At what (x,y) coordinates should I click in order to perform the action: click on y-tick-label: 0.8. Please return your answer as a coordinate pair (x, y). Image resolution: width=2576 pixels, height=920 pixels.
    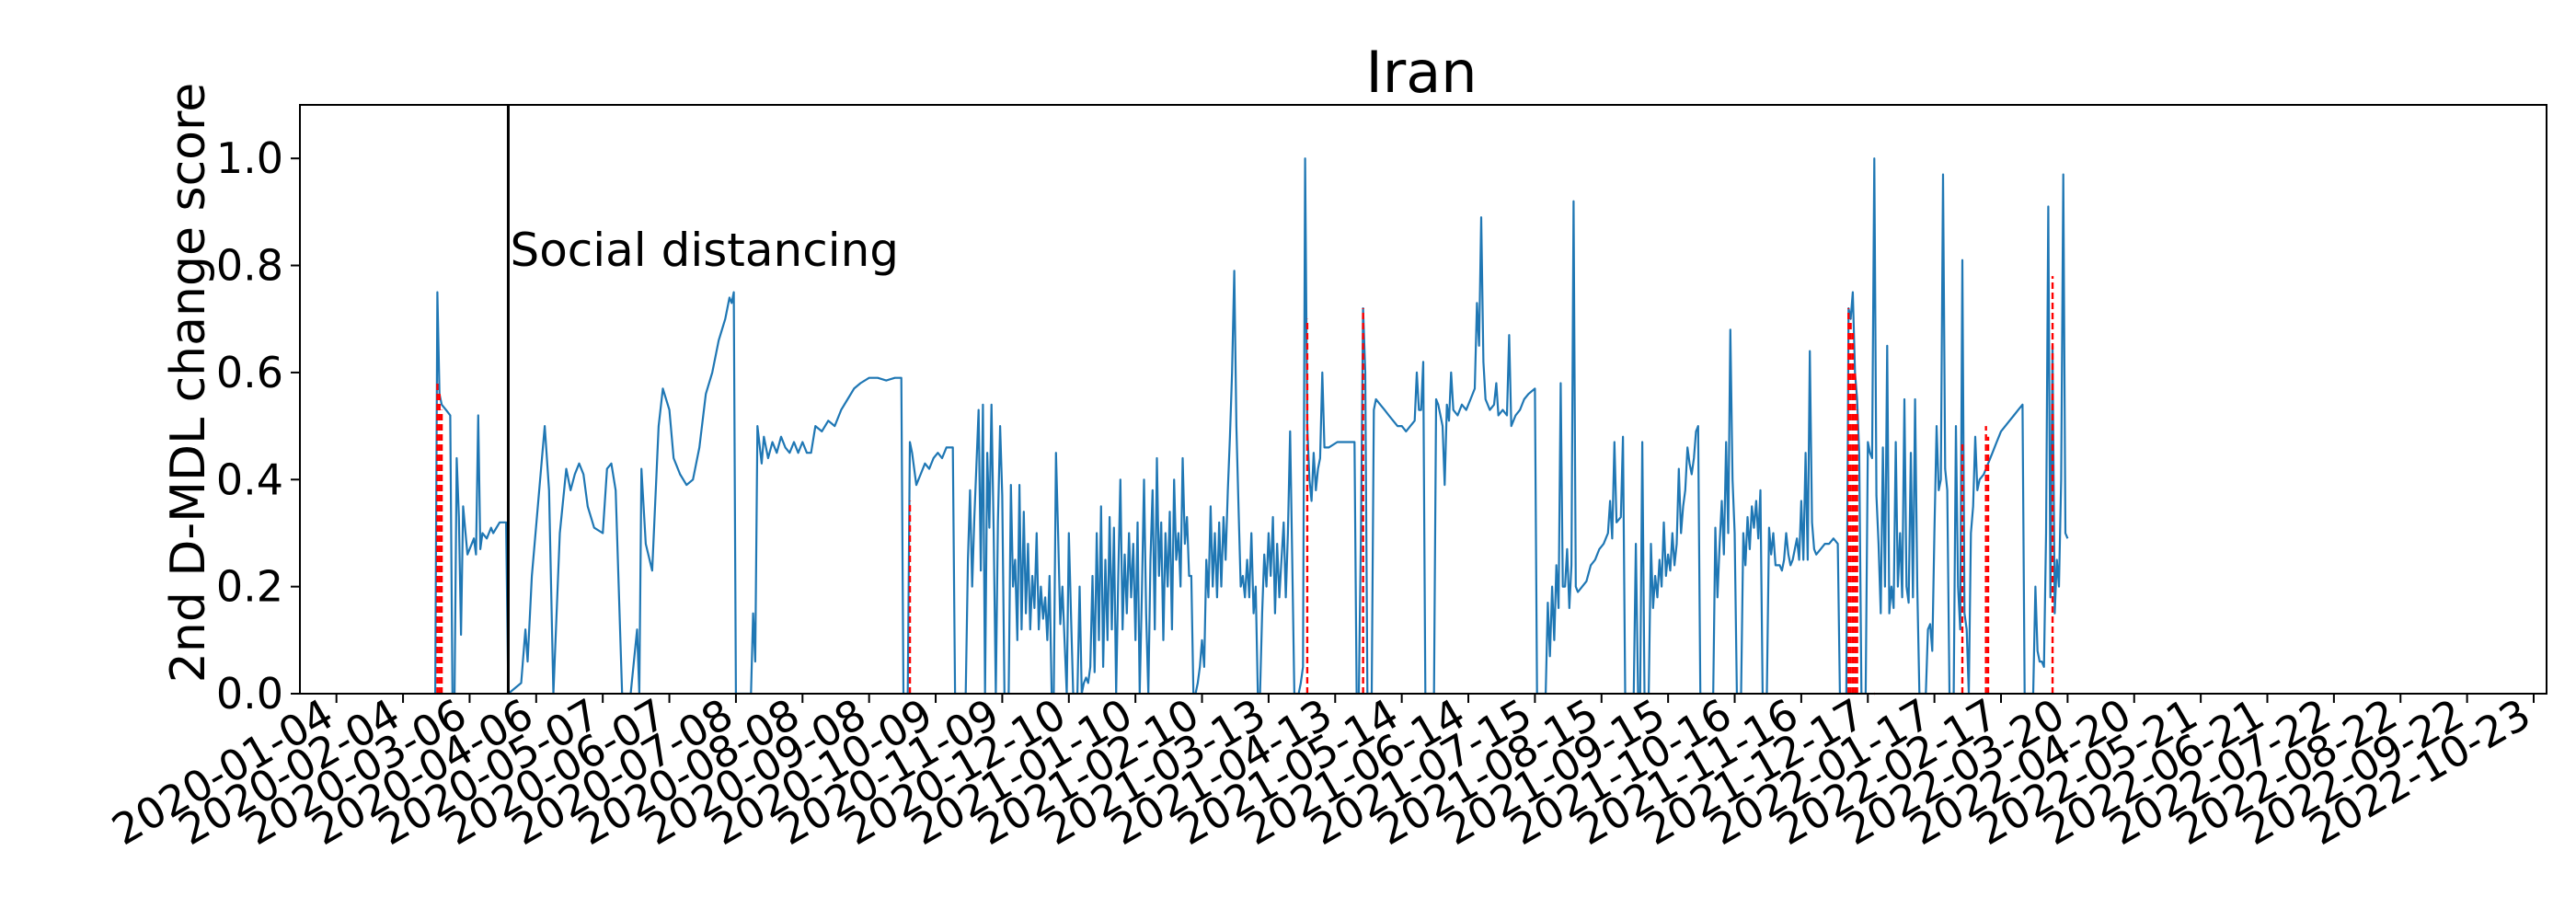
    Looking at the image, I should click on (249, 266).